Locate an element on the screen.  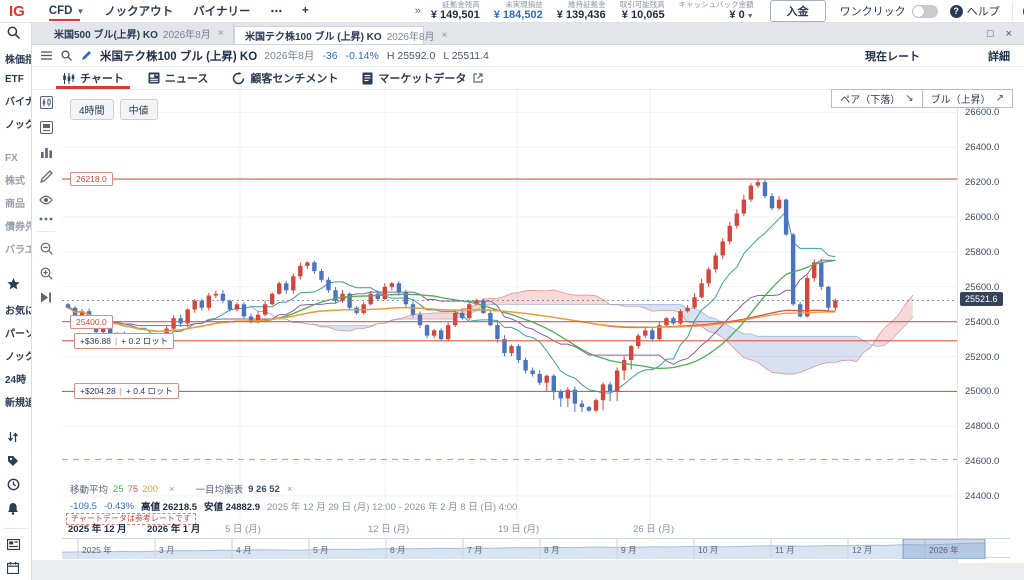
layout-icon is located at coordinates (46, 127).